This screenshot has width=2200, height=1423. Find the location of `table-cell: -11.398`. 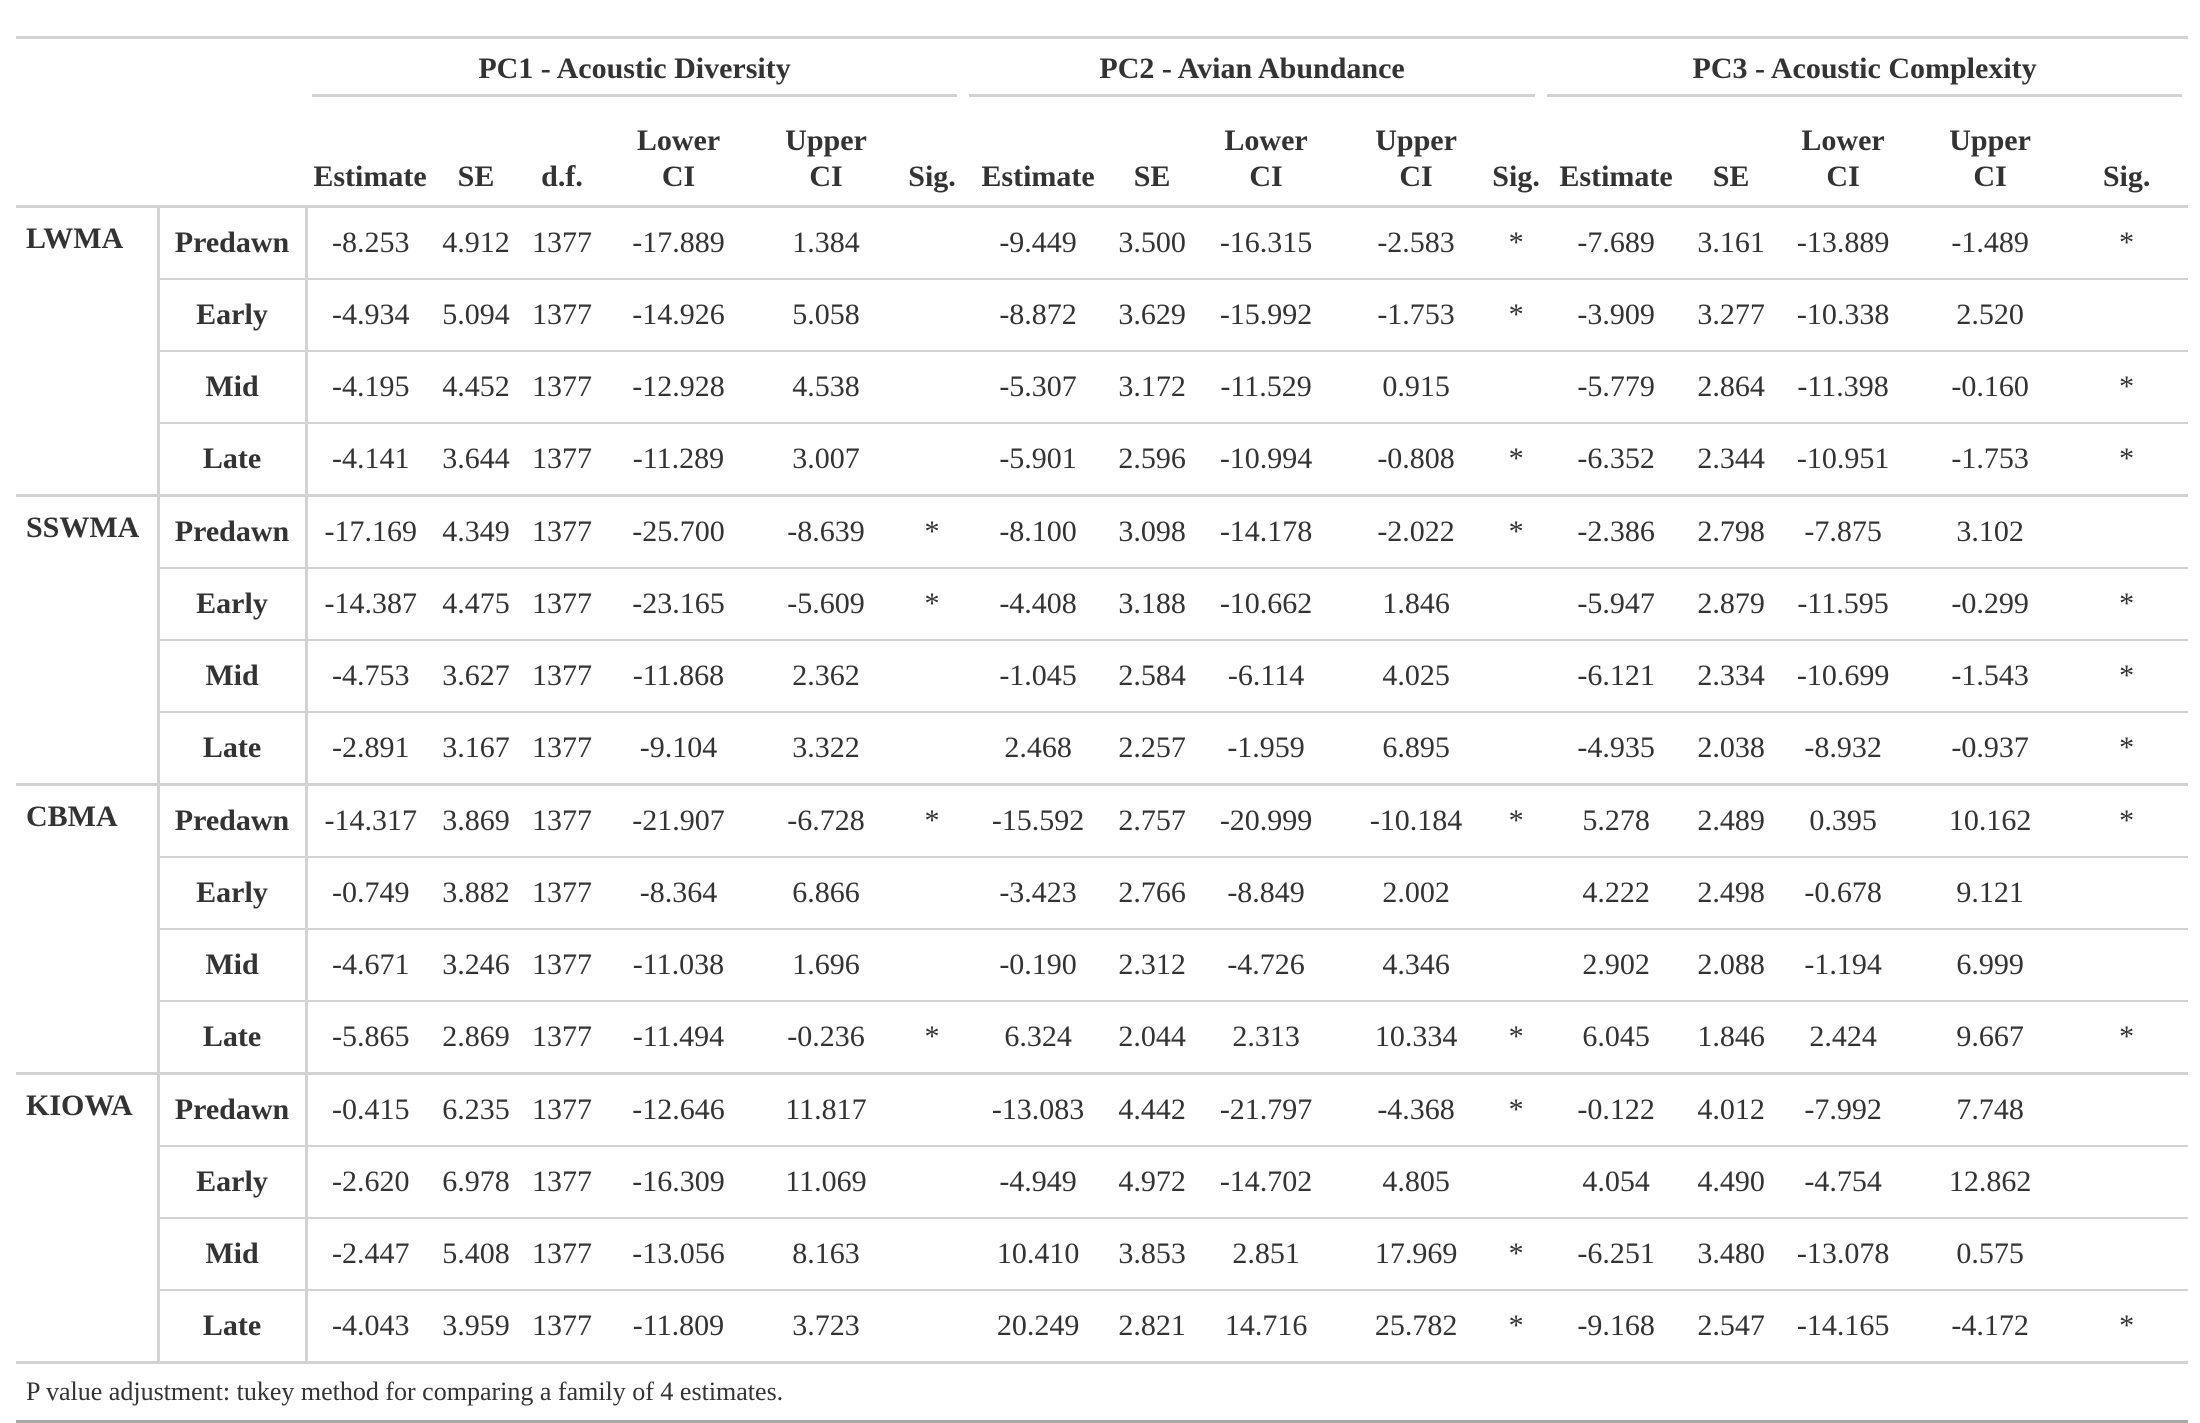

table-cell: -11.398 is located at coordinates (1843, 386).